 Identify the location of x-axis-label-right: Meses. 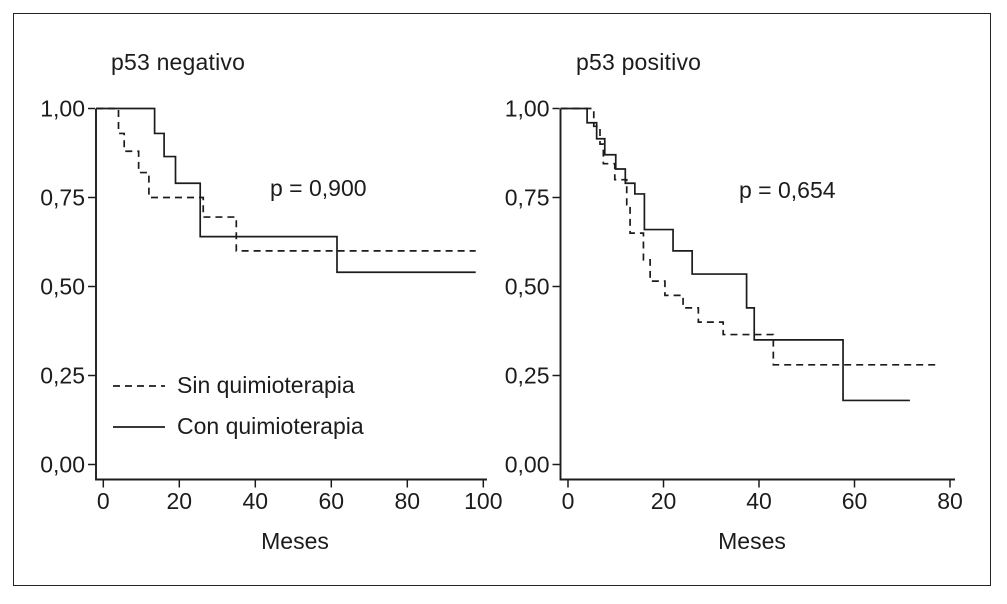
(752, 541).